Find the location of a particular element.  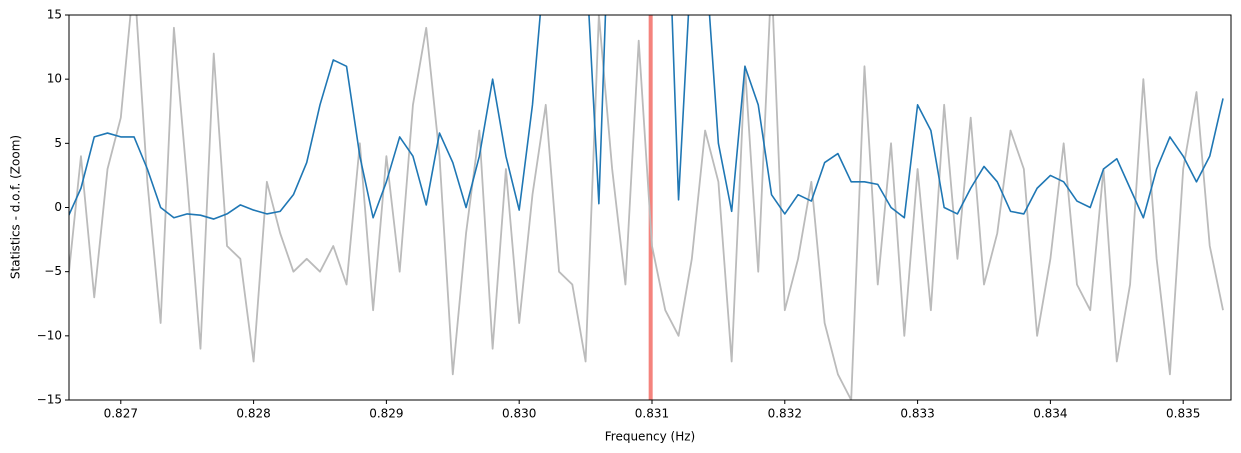

x-tick-label: 0.834 is located at coordinates (1050, 414).